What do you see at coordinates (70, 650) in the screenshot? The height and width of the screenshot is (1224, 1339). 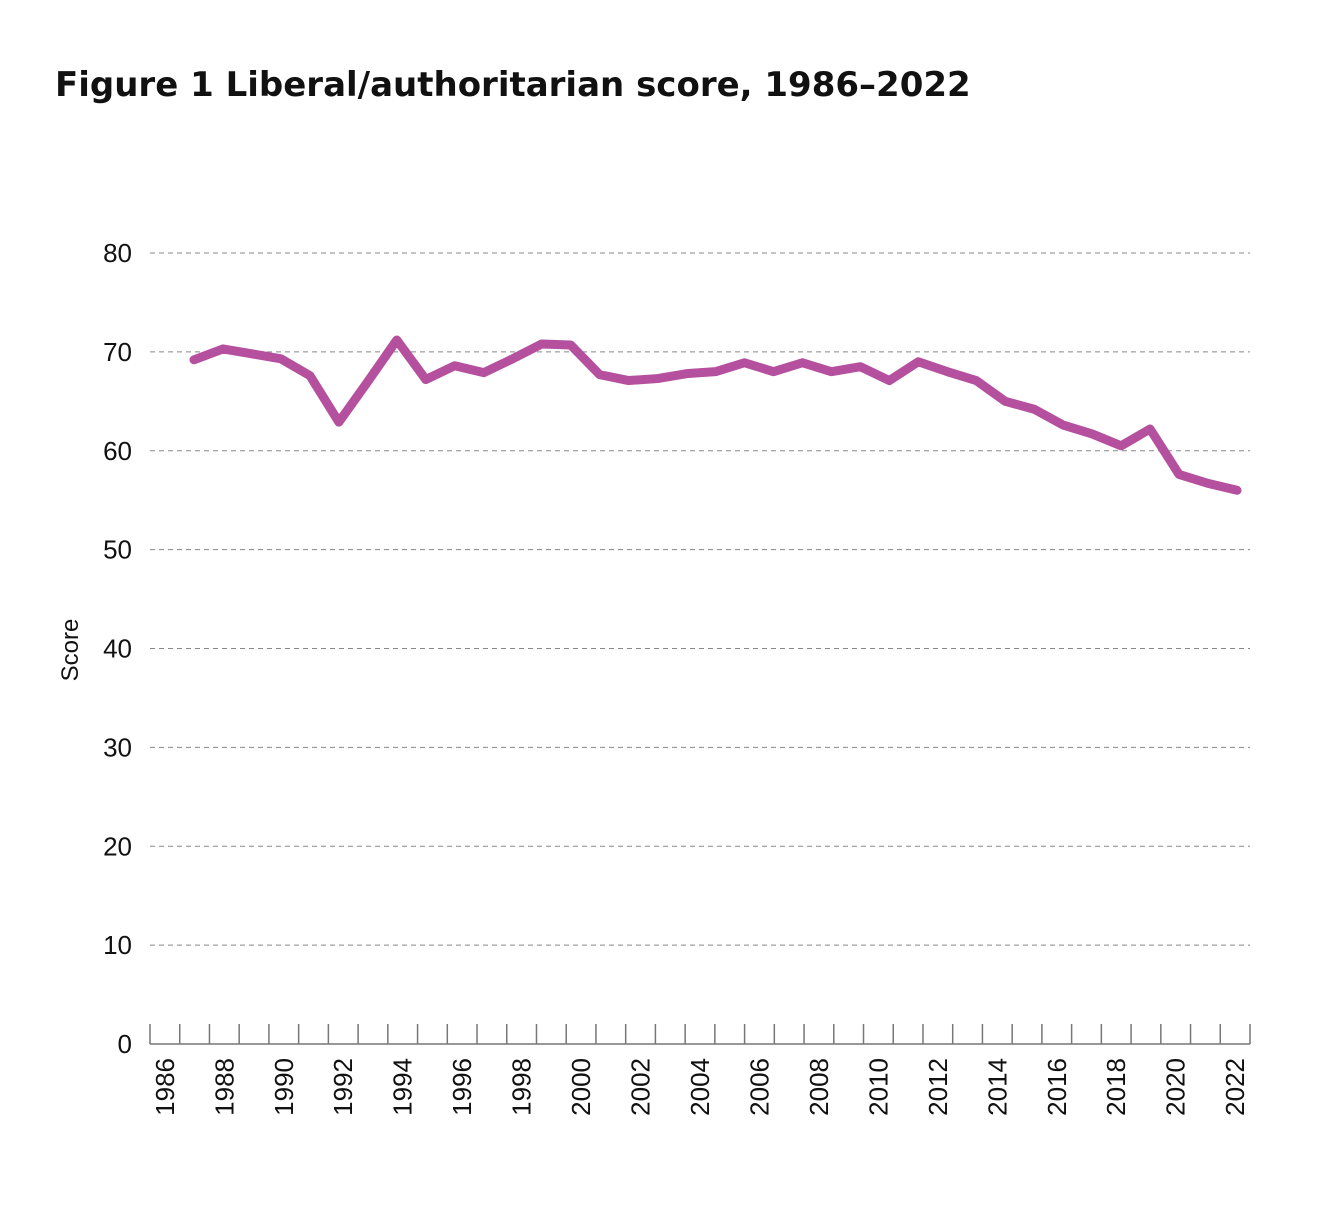 I see `y-axis-label: Score` at bounding box center [70, 650].